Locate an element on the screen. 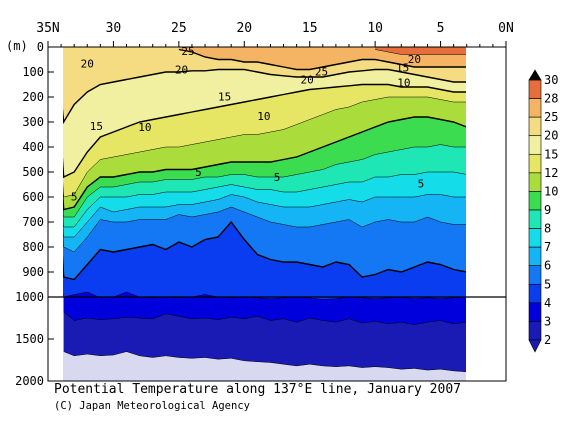 The image size is (570, 423). colorbar-label-10: 10 is located at coordinates (551, 191).